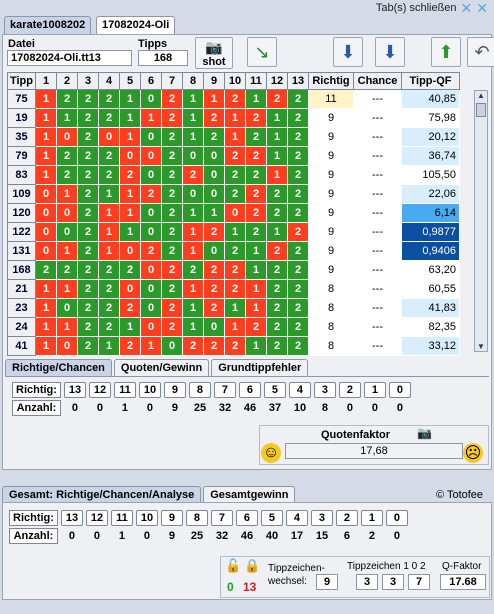  What do you see at coordinates (21, 118) in the screenshot?
I see `tipp-number: 19` at bounding box center [21, 118].